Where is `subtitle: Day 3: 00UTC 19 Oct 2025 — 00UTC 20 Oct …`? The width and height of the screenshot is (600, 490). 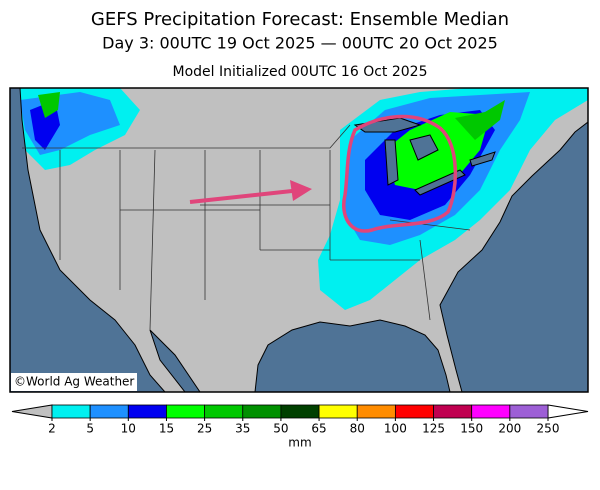
subtitle: Day 3: 00UTC 19 Oct 2025 — 00UTC 20 Oct … is located at coordinates (300, 43).